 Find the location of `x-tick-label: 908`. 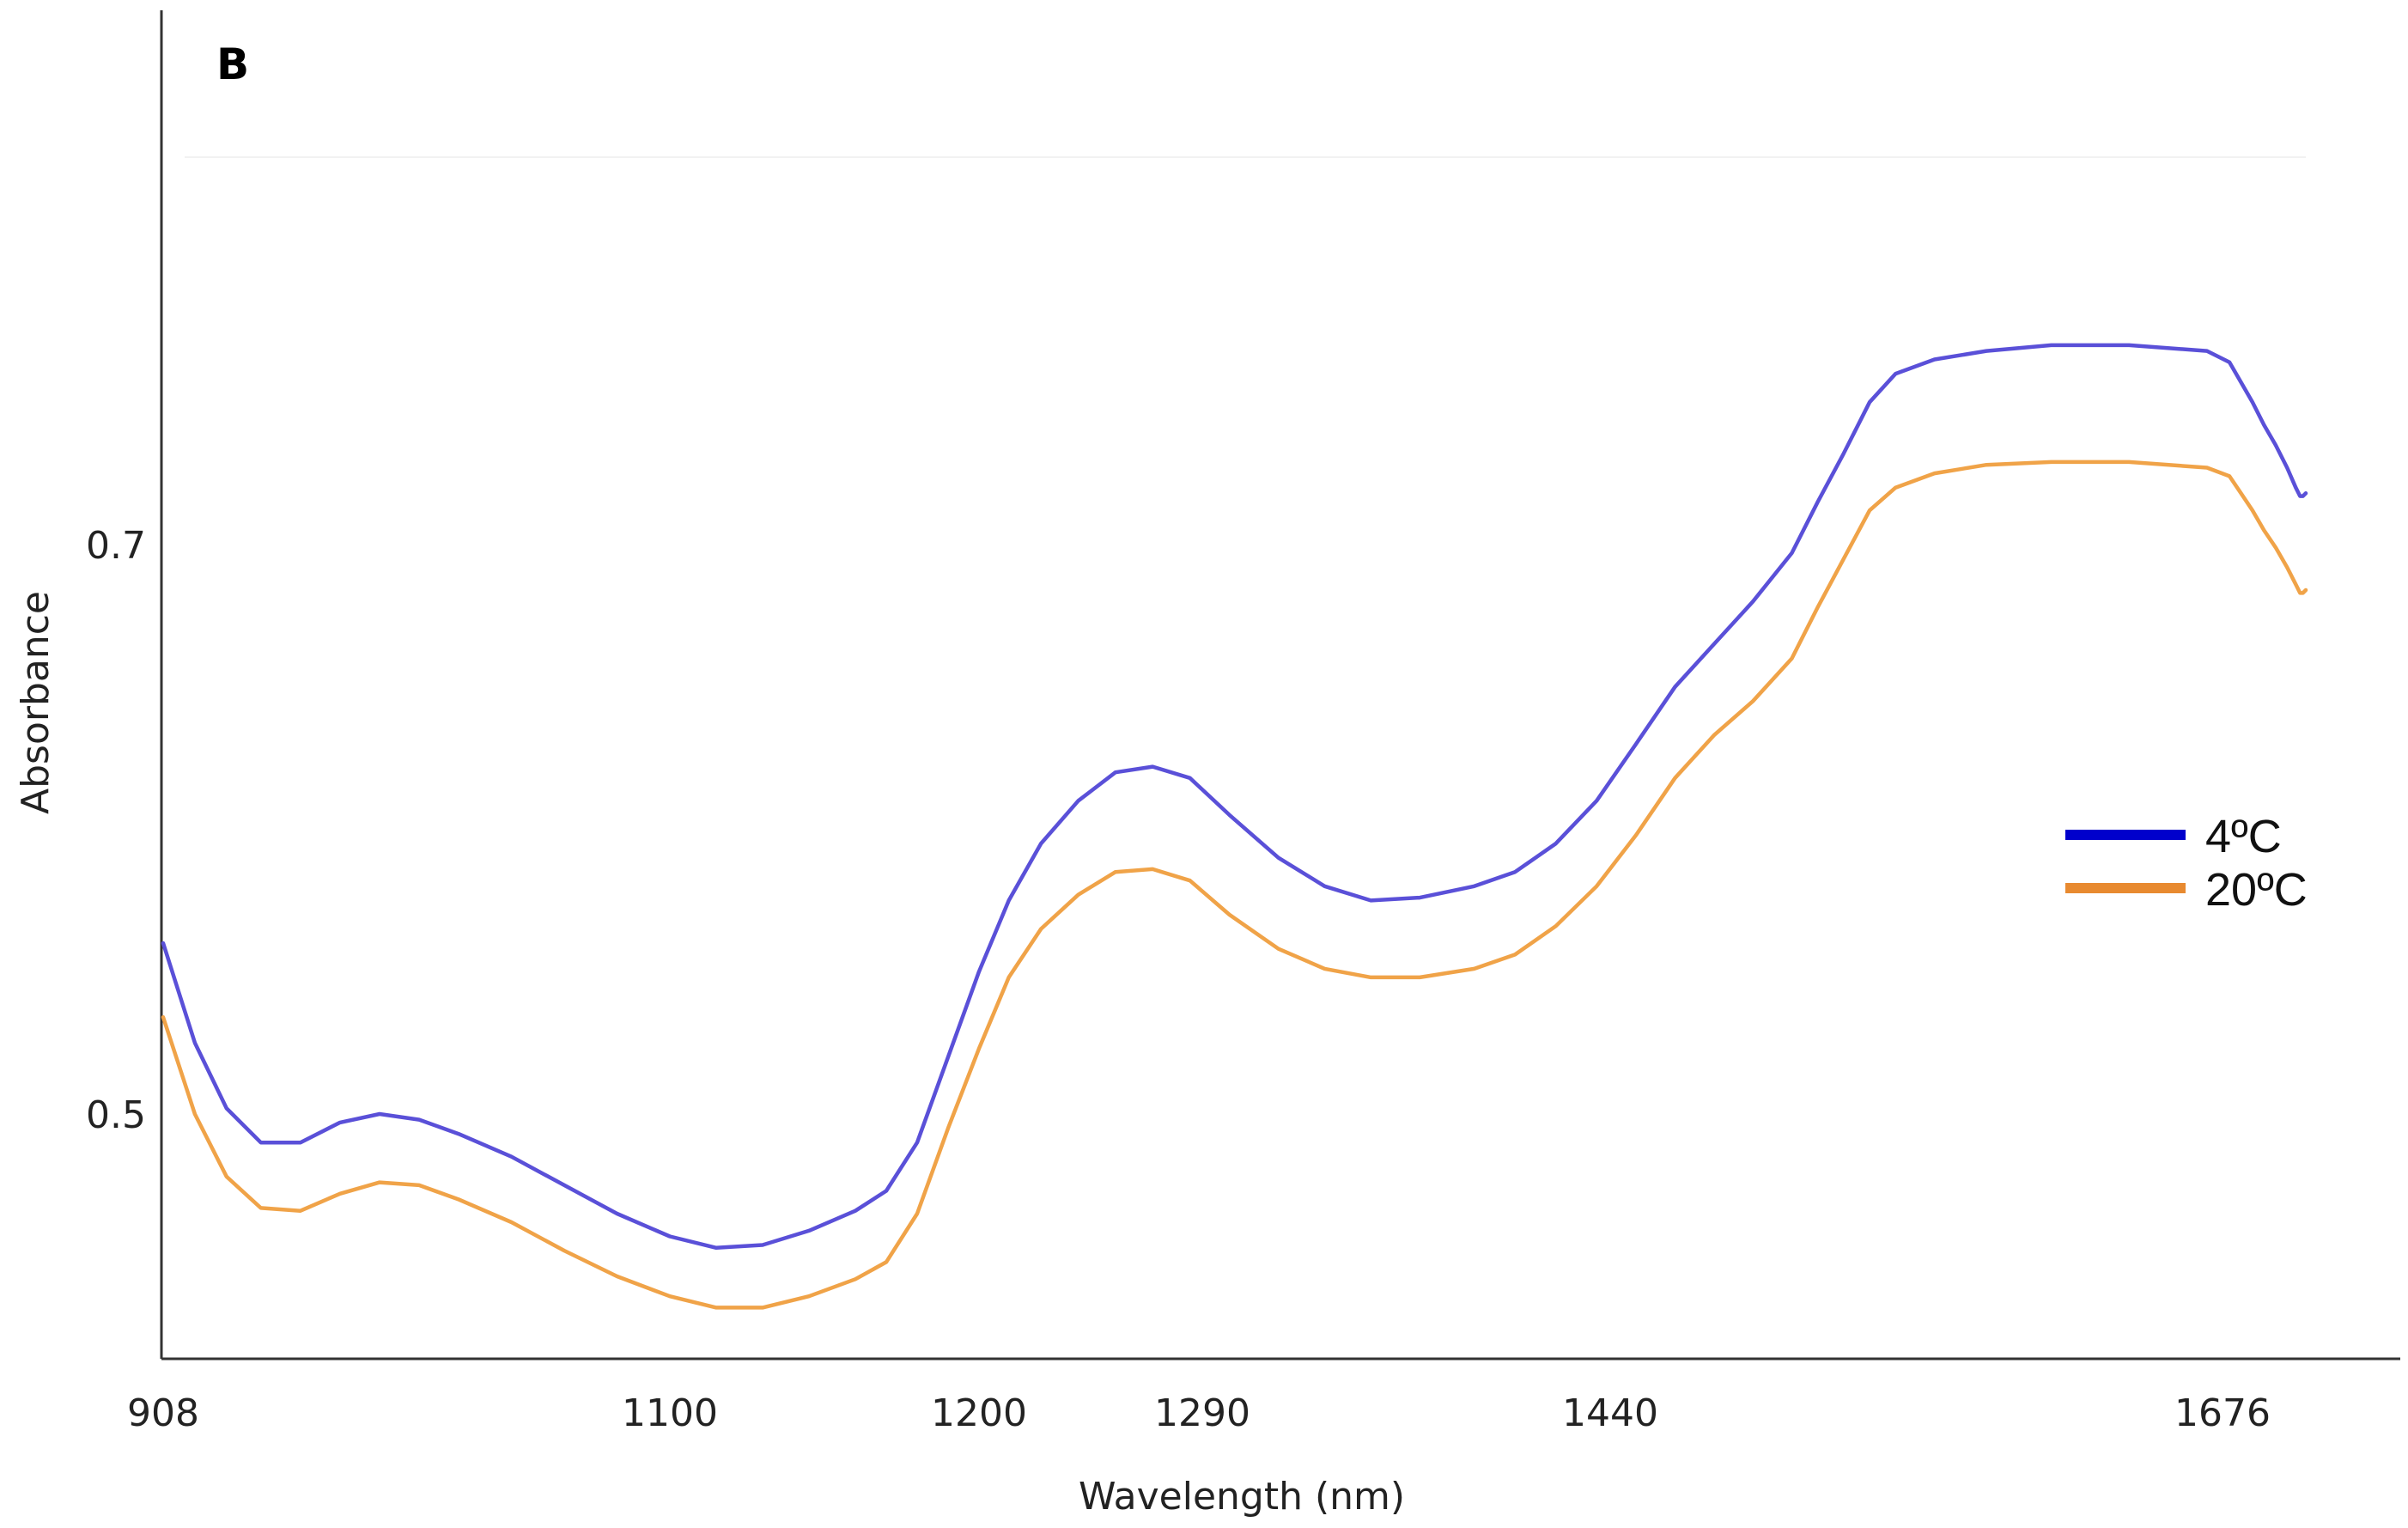

x-tick-label: 908 is located at coordinates (163, 1413).